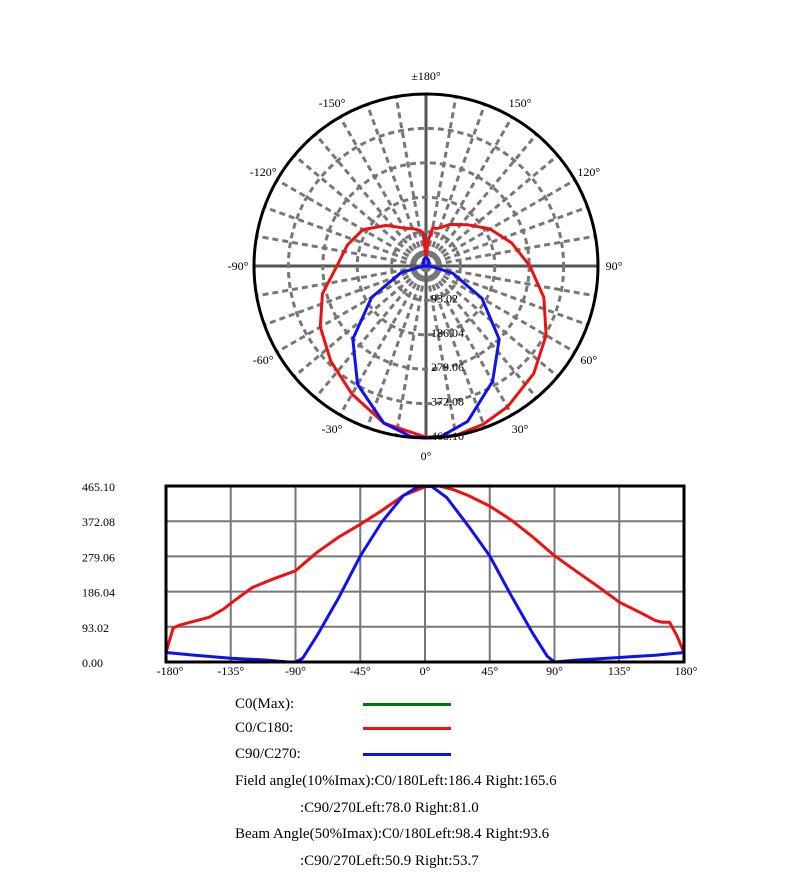  Describe the element at coordinates (447, 402) in the screenshot. I see `ring-label: 372.08` at that location.